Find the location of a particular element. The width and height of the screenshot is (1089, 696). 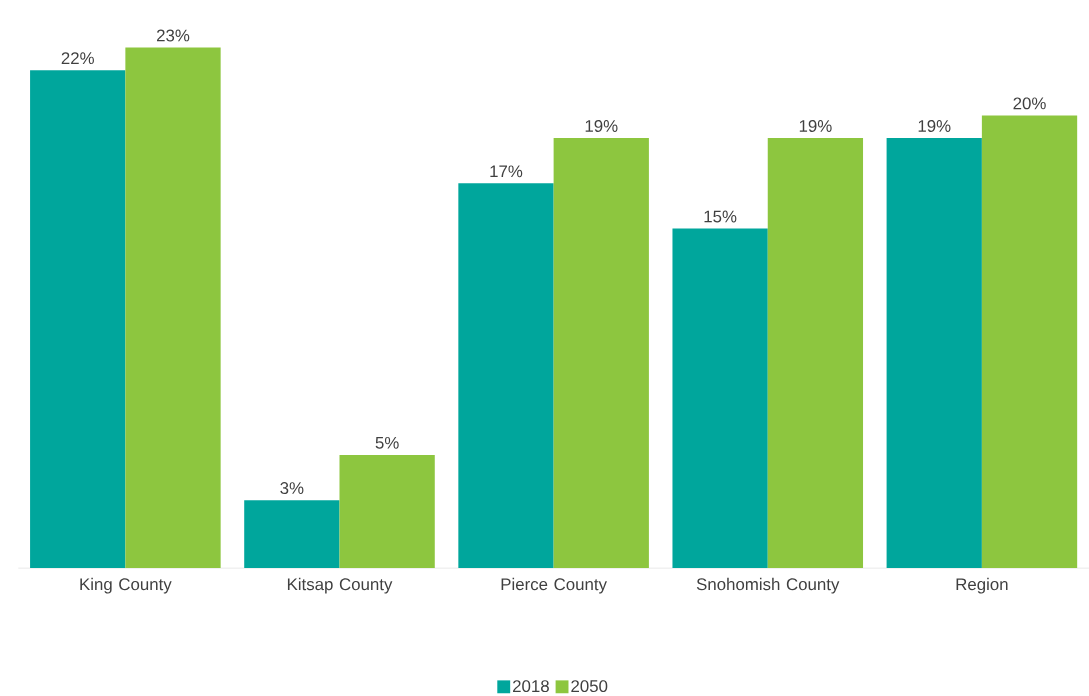

data-label: 17% is located at coordinates (506, 171).